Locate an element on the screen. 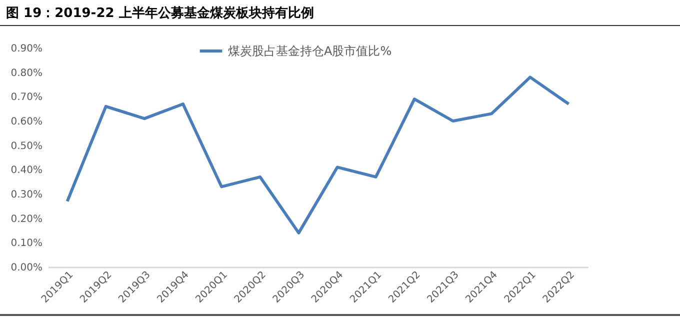  chart-title: 图 19：2019-22 上半年公募基金煤炭板块持有比例 is located at coordinates (340, 13).